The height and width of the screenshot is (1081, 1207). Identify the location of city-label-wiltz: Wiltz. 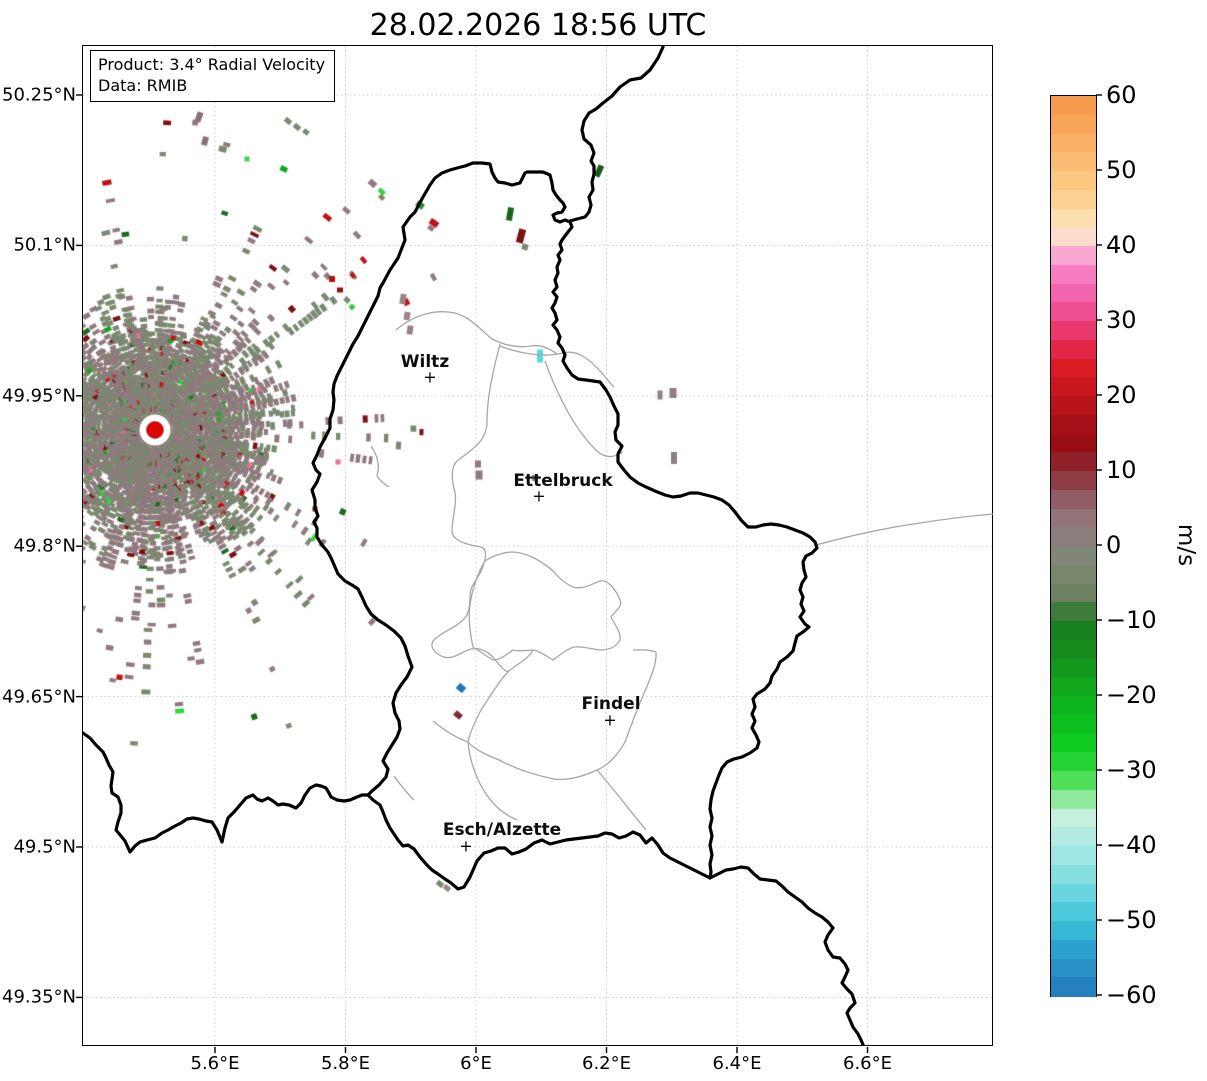
(425, 362).